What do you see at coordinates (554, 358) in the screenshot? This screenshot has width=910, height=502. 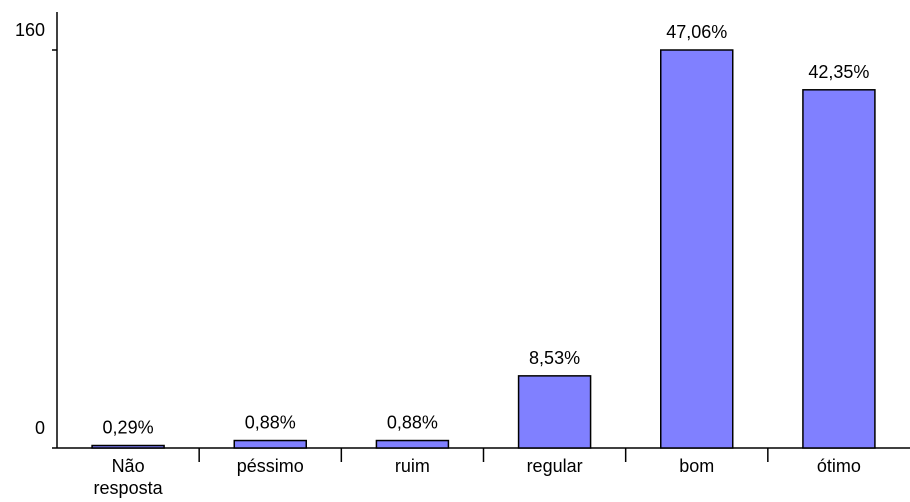 I see `data-label: 8,53%` at bounding box center [554, 358].